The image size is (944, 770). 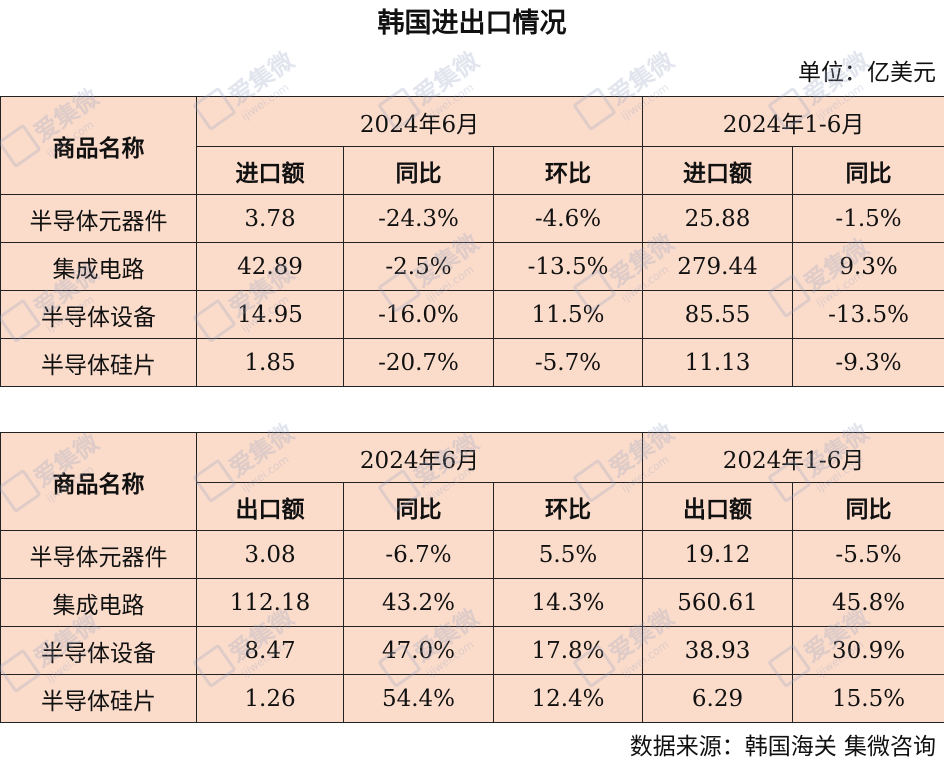 What do you see at coordinates (418, 650) in the screenshot?
I see `table-cell: 47.0%` at bounding box center [418, 650].